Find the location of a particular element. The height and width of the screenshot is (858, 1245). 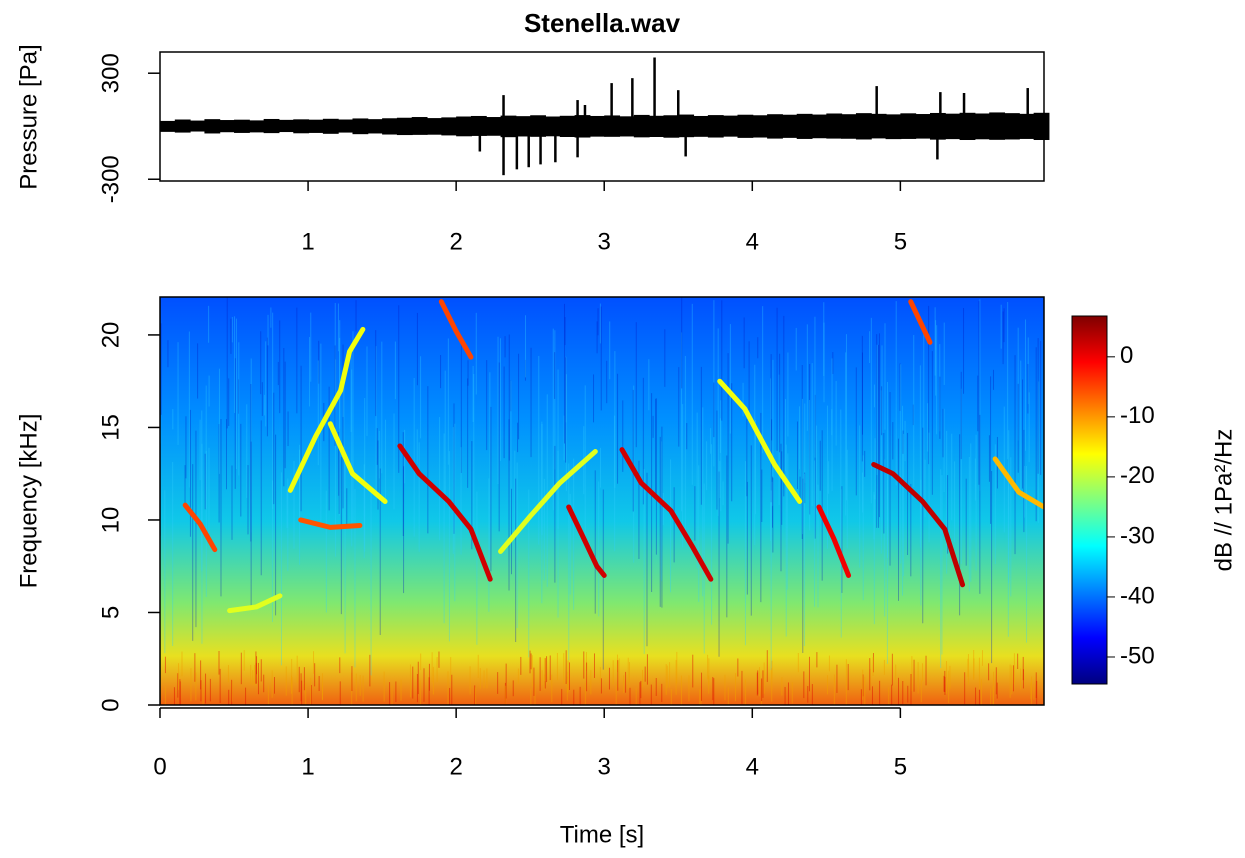

y-tick-label: 10 is located at coordinates (110, 520).